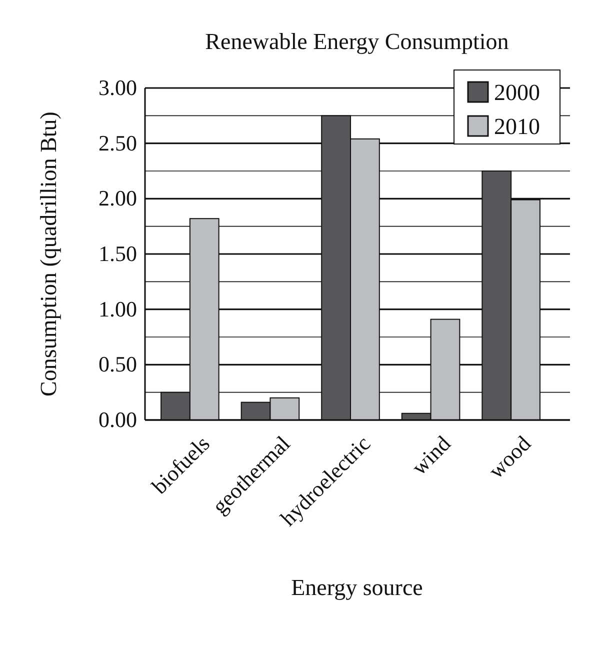 The width and height of the screenshot is (589, 653). I want to click on y-tick-label: 2.00, so click(117, 198).